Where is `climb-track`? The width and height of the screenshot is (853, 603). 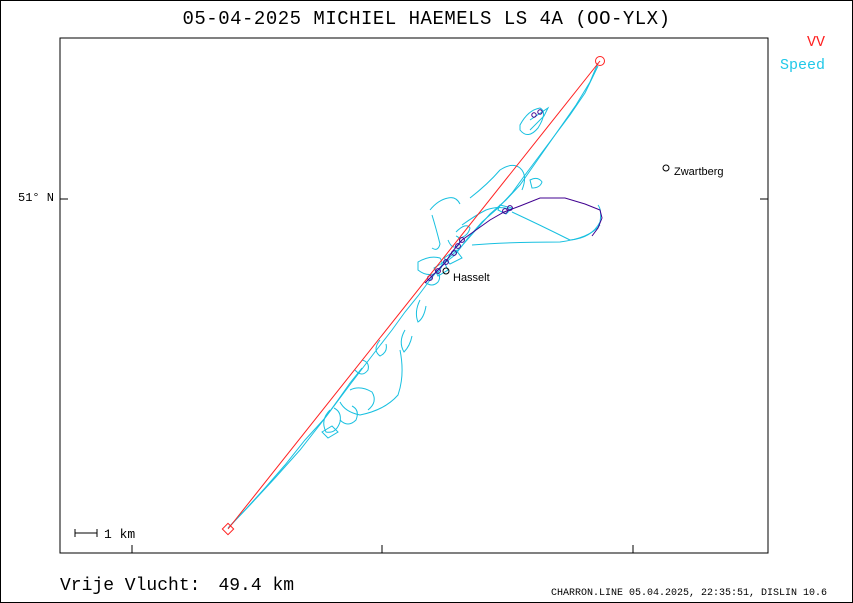 climb-track is located at coordinates (513, 196).